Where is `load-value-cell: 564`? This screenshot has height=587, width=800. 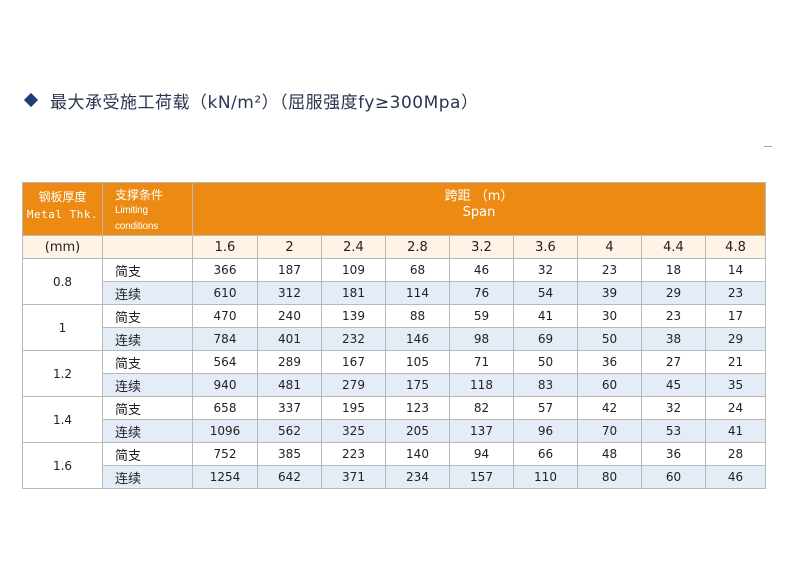 load-value-cell: 564 is located at coordinates (225, 362).